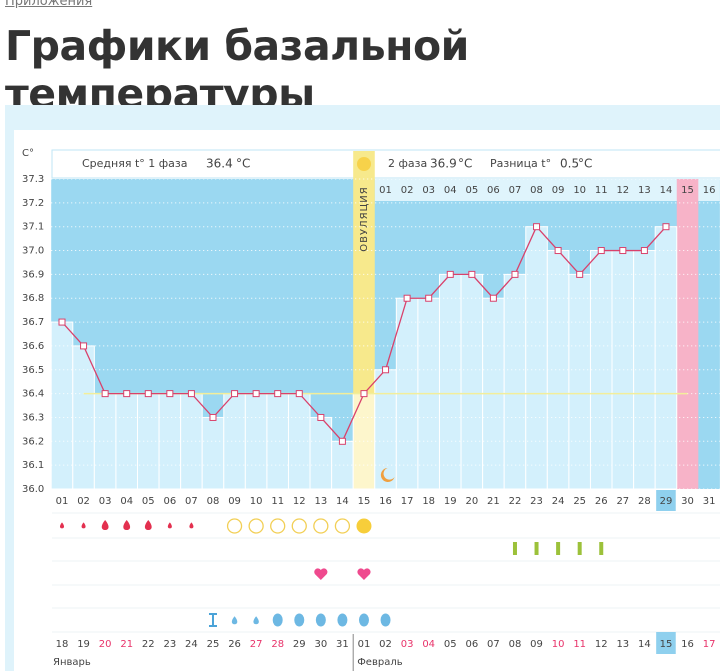  What do you see at coordinates (105, 644) in the screenshot?
I see `date-label: 20` at bounding box center [105, 644].